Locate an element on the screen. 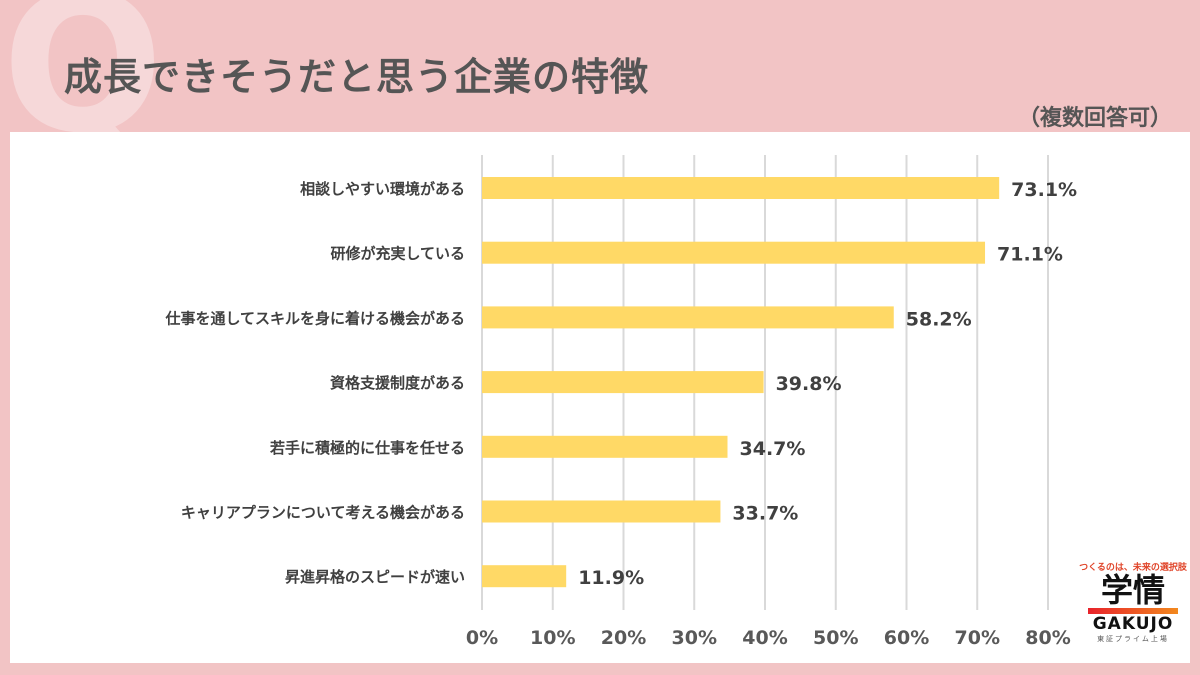 This screenshot has height=675, width=1200. value-label: 71.1% is located at coordinates (1030, 255).